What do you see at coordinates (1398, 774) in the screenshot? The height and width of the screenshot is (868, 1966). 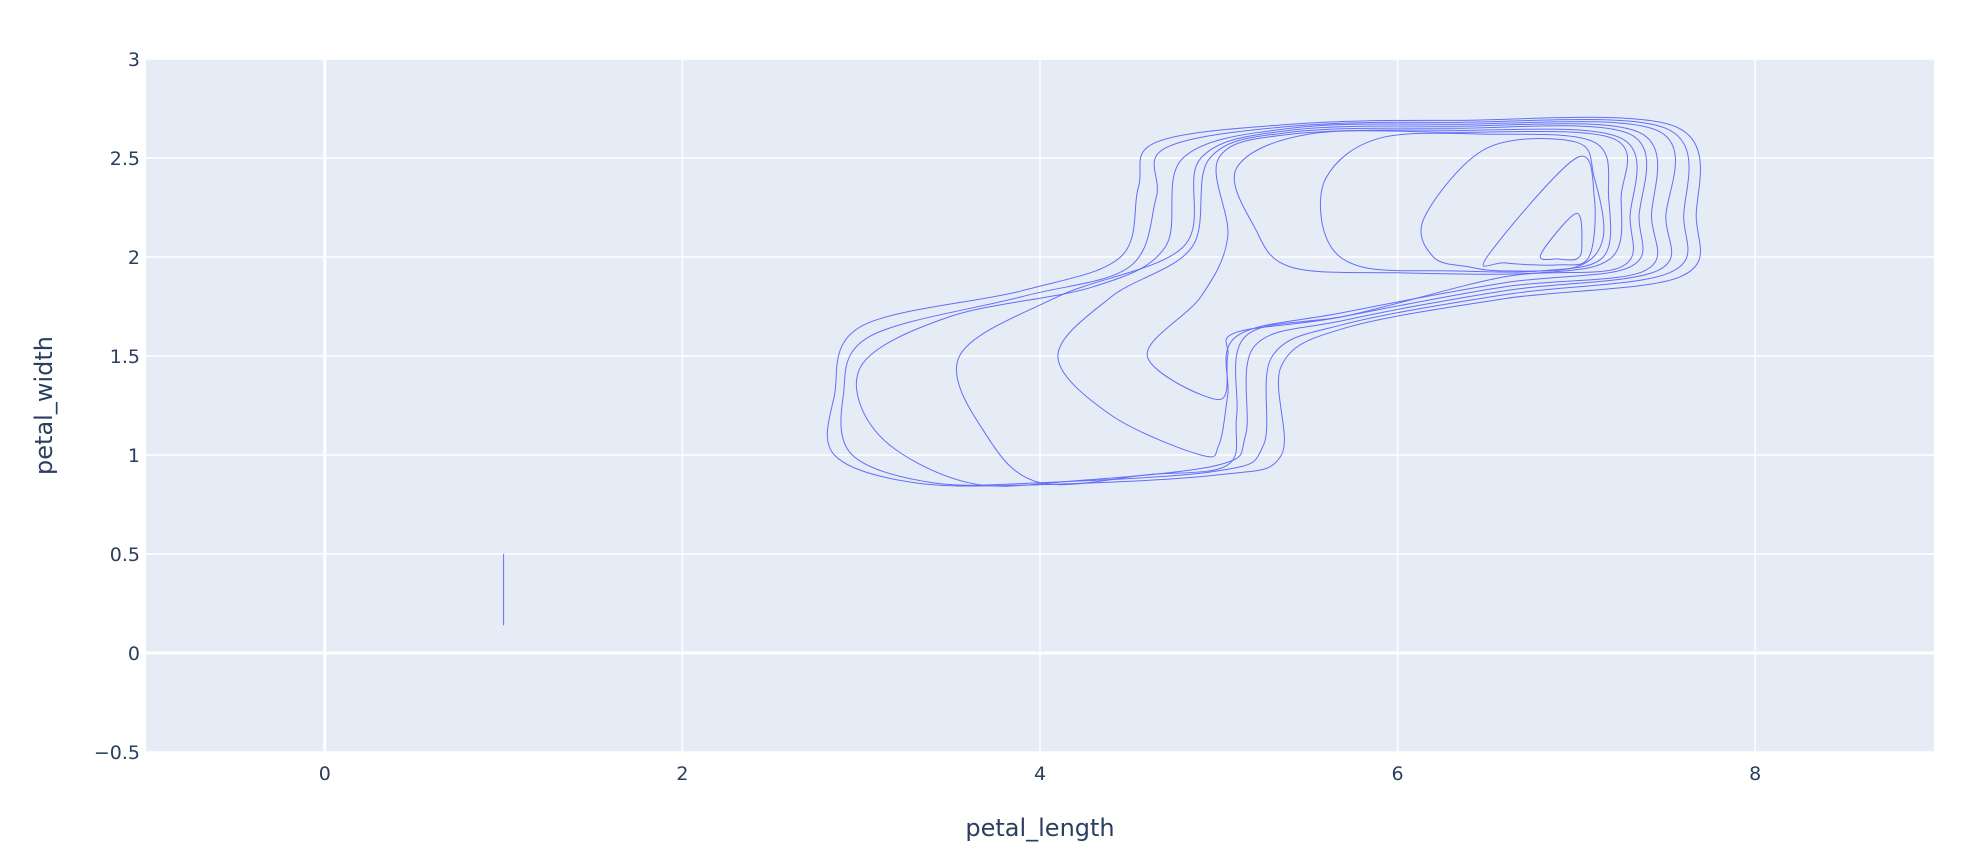 I see `x-tick-label: 6` at bounding box center [1398, 774].